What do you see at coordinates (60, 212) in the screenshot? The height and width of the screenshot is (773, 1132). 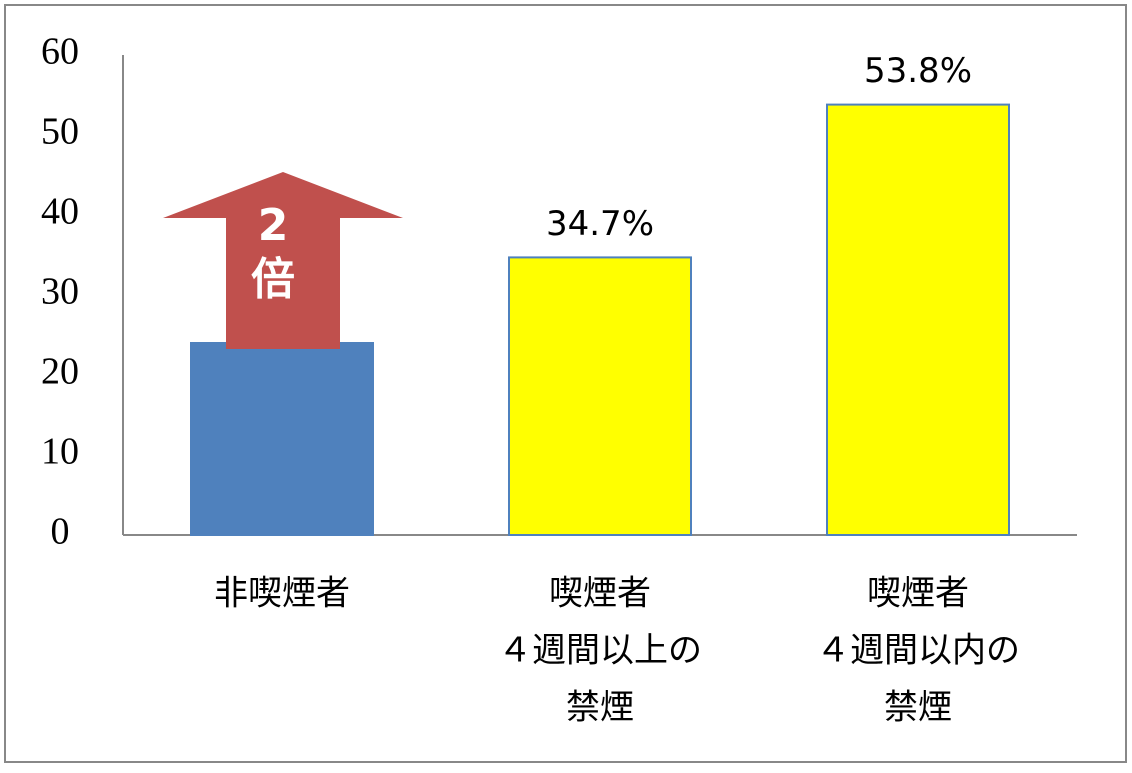 I see `y-tick-label: 40` at bounding box center [60, 212].